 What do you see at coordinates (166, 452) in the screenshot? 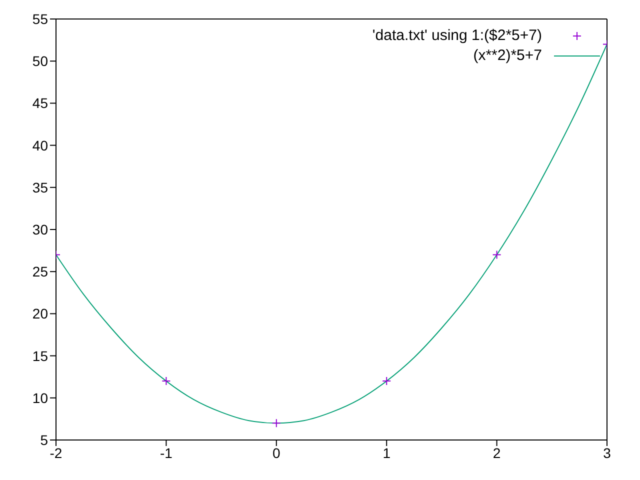
I see `x-tick-label: -1` at bounding box center [166, 452].